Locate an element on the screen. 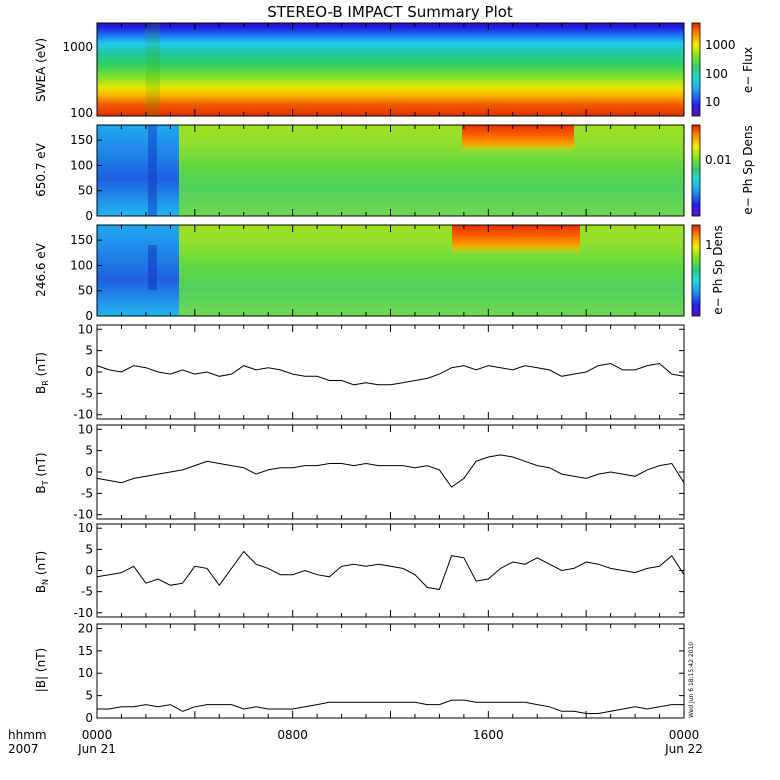 This screenshot has height=780, width=780. x-tick-date-label: Jun 22 is located at coordinates (683, 749).